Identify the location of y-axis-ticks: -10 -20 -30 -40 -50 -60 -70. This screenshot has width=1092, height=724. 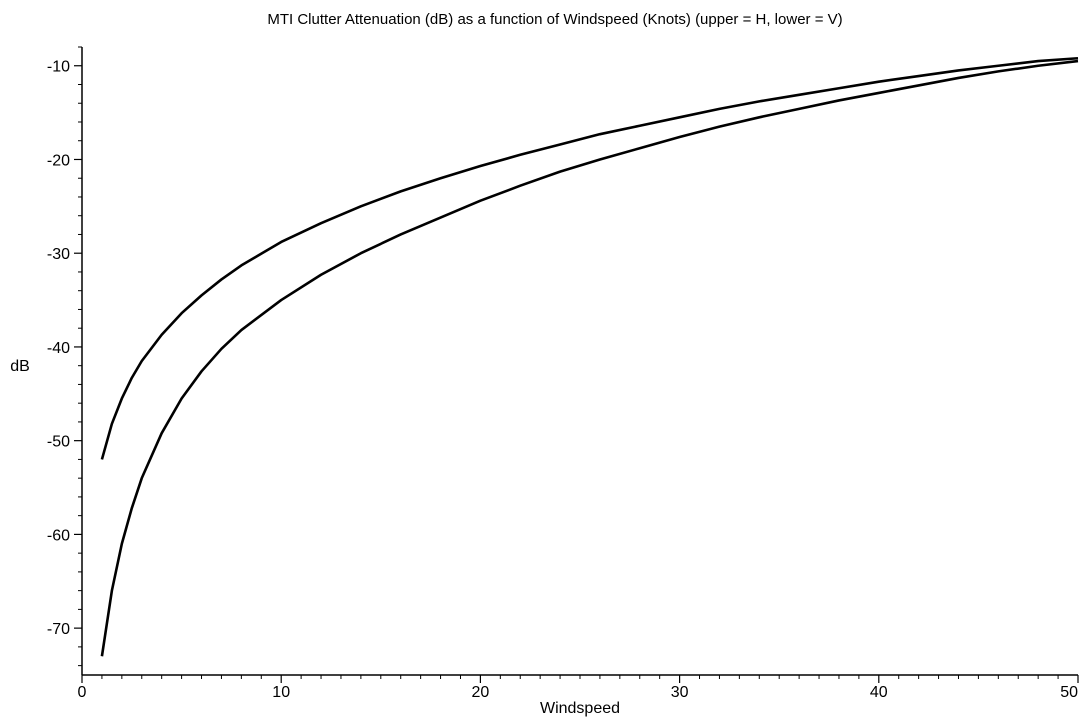
(64, 348).